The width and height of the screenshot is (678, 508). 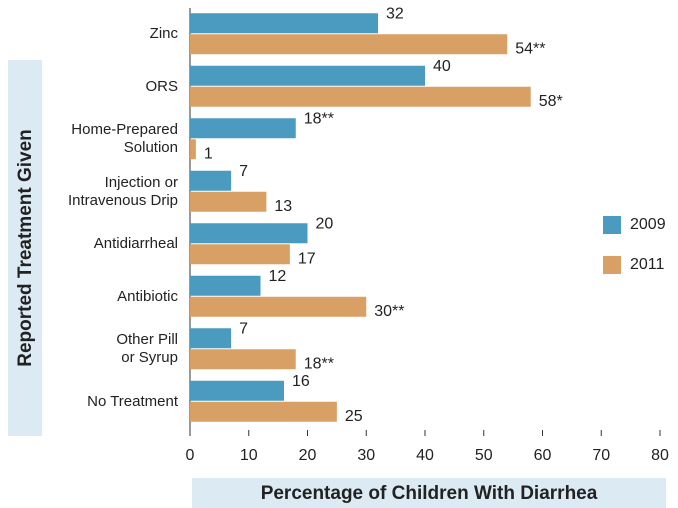 What do you see at coordinates (484, 455) in the screenshot?
I see `x-tick-label: 50` at bounding box center [484, 455].